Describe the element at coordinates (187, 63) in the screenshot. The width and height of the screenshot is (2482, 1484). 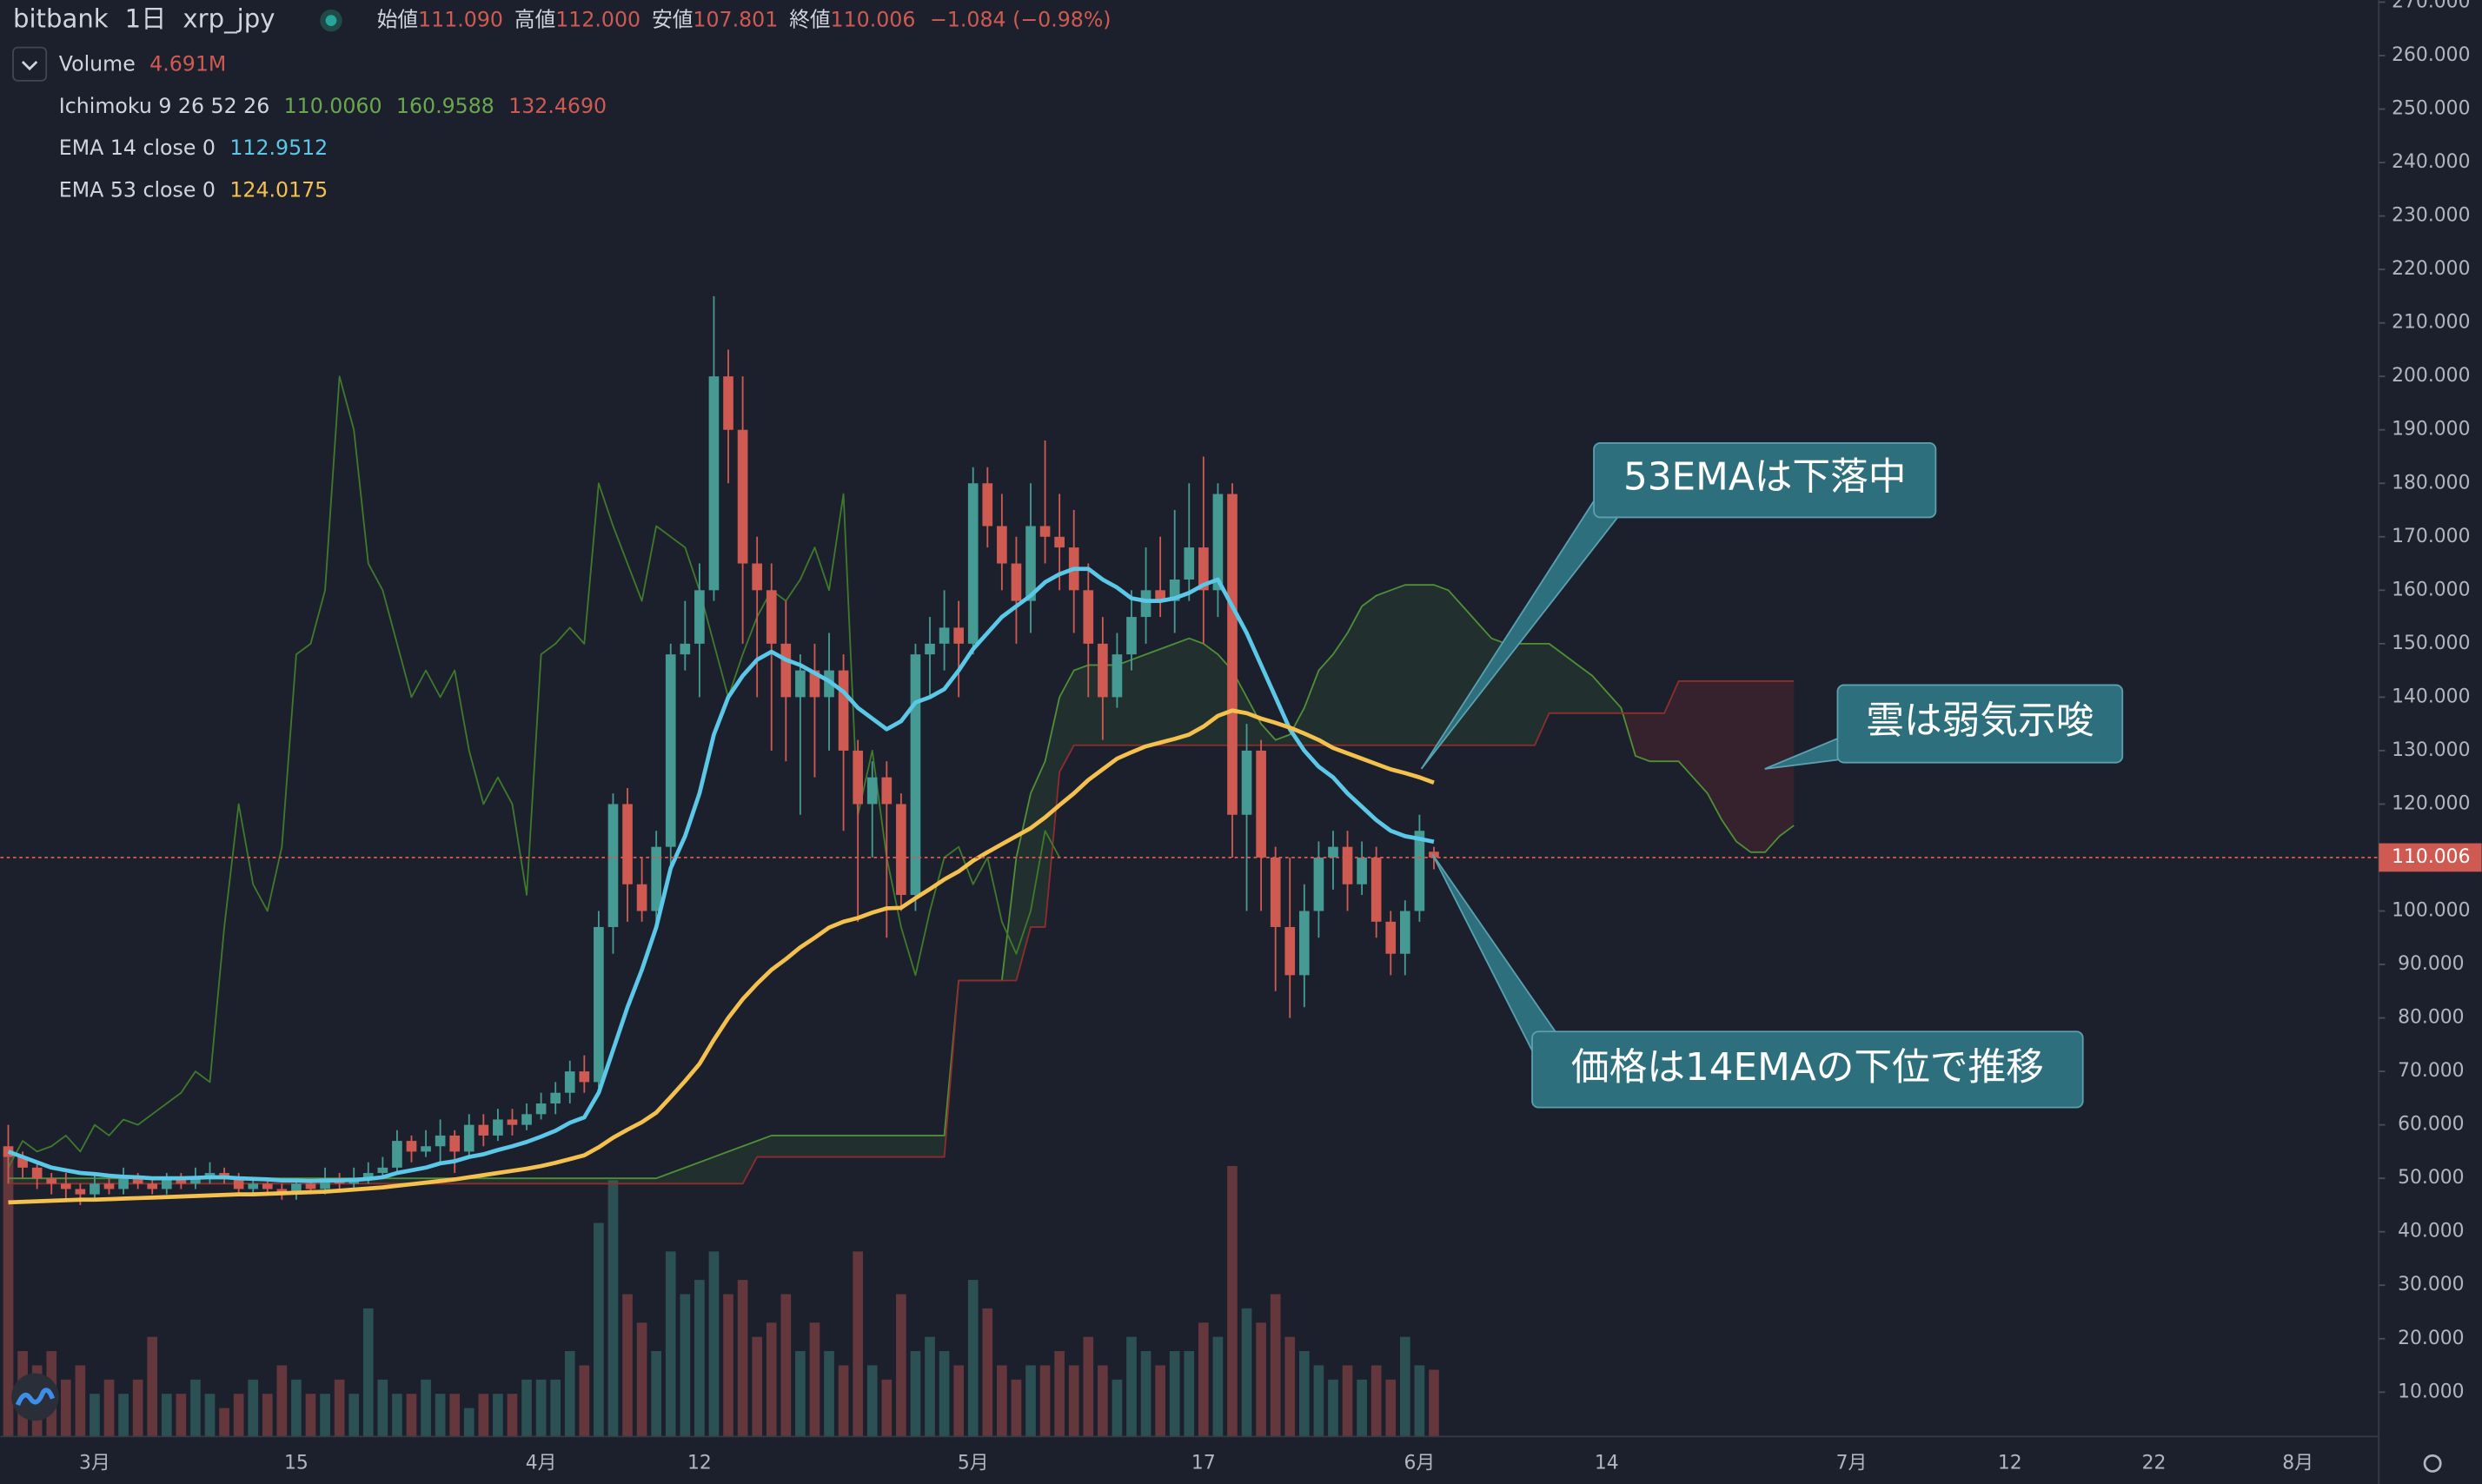
I see `legend-value: 4.691M` at that location.